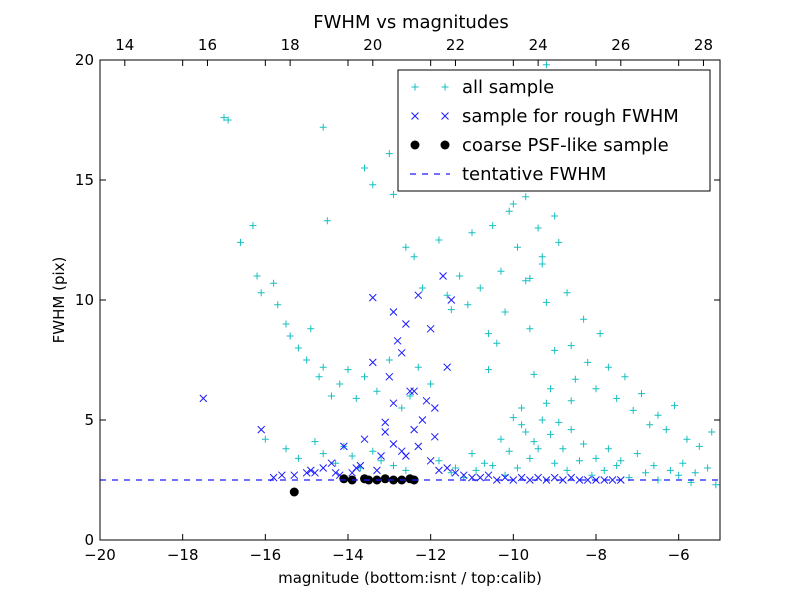 Image resolution: width=800 pixels, height=600 pixels. I want to click on top-x-tick-label: 18, so click(290, 45).